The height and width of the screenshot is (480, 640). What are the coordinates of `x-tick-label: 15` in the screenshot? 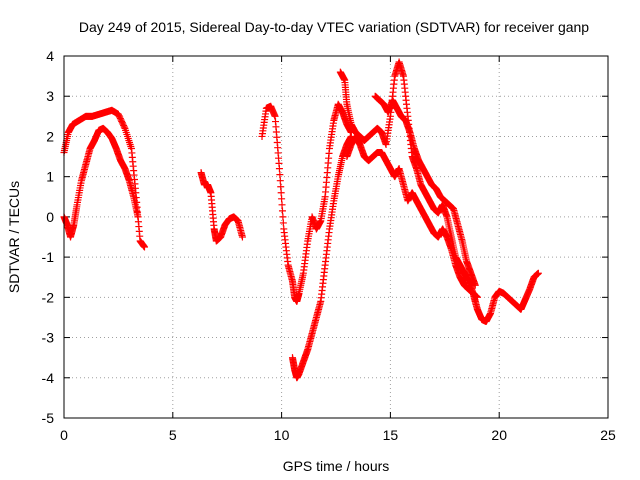 It's located at (391, 435).